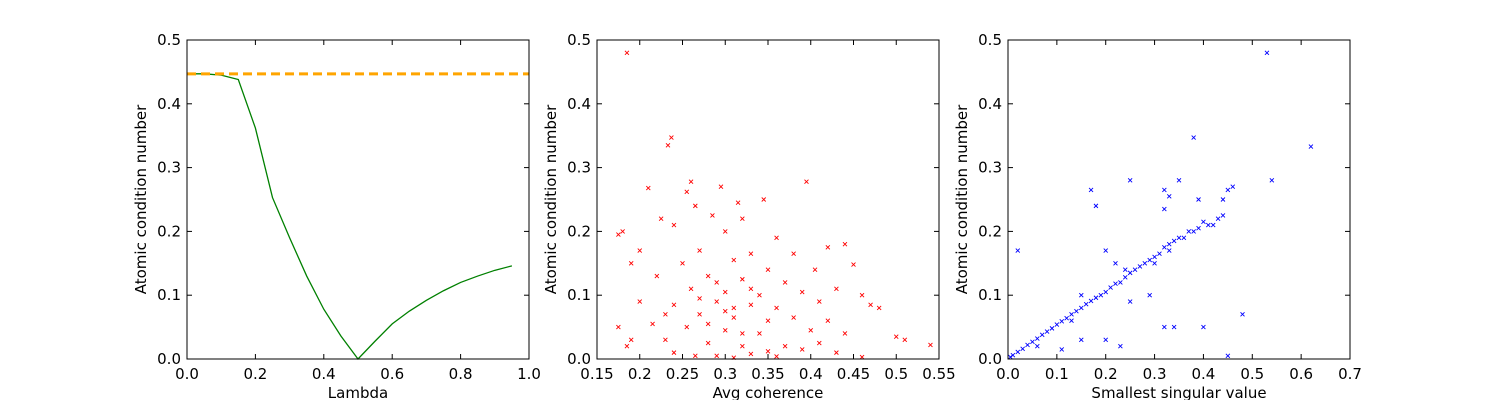 The image size is (1500, 400). What do you see at coordinates (938, 374) in the screenshot?
I see `x-tick-label: 0.55` at bounding box center [938, 374].